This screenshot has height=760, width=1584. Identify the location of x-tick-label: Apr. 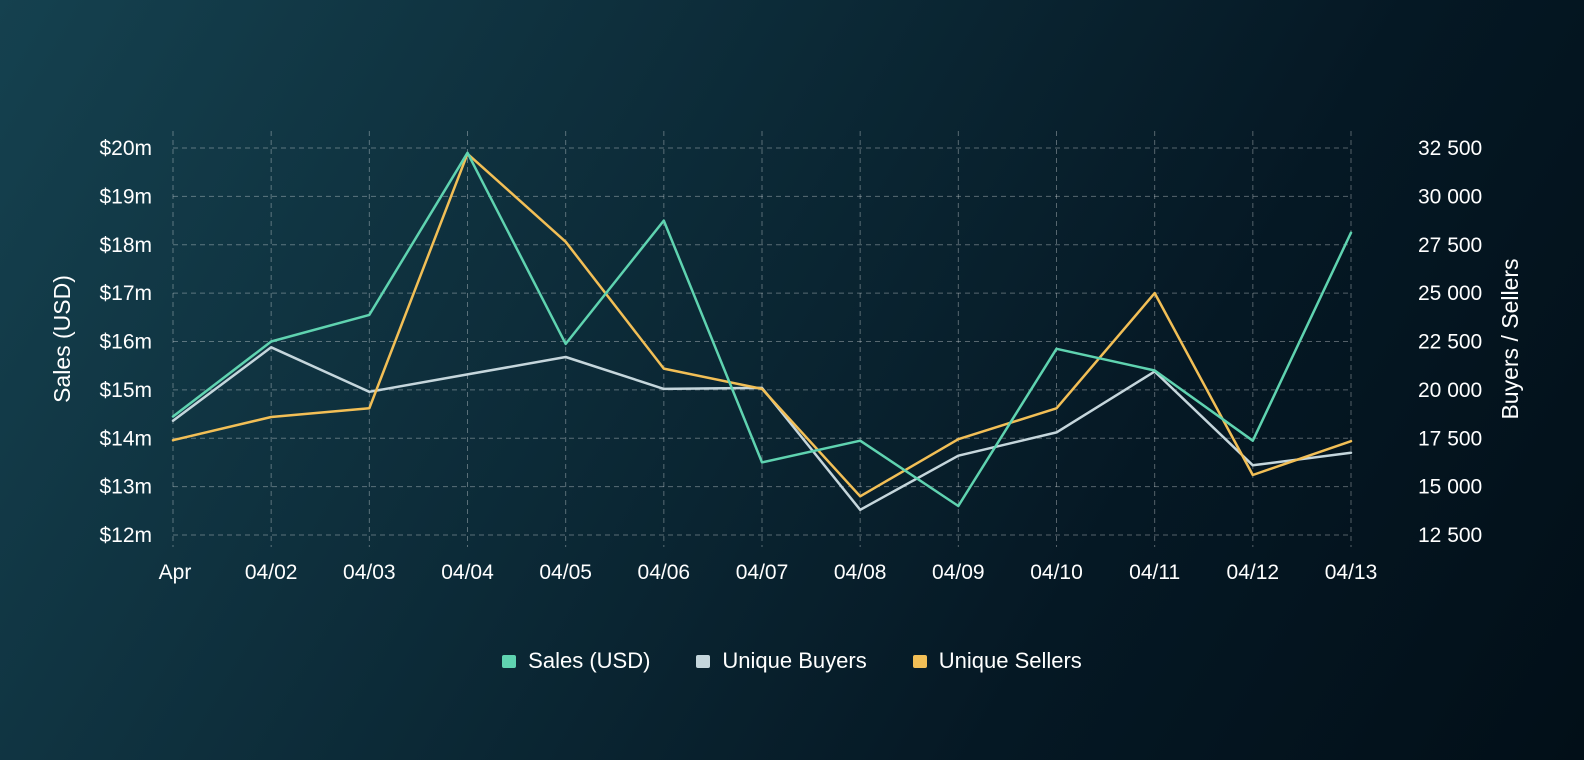
(175, 572).